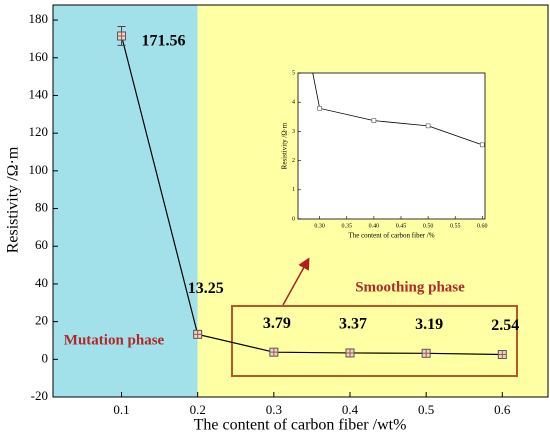 The height and width of the screenshot is (438, 550). What do you see at coordinates (293, 161) in the screenshot?
I see `inset-y-tick-label: 2` at bounding box center [293, 161].